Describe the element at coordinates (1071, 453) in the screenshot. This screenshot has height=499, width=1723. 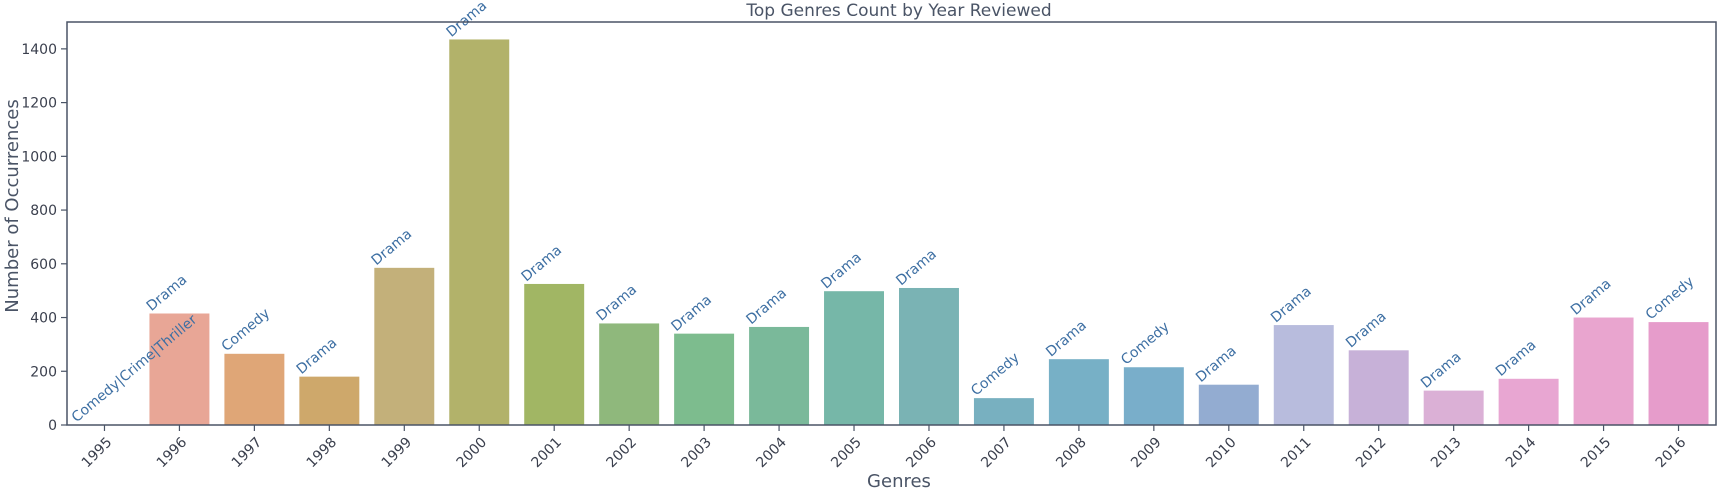
I see `x-tick-label: 2008` at that location.